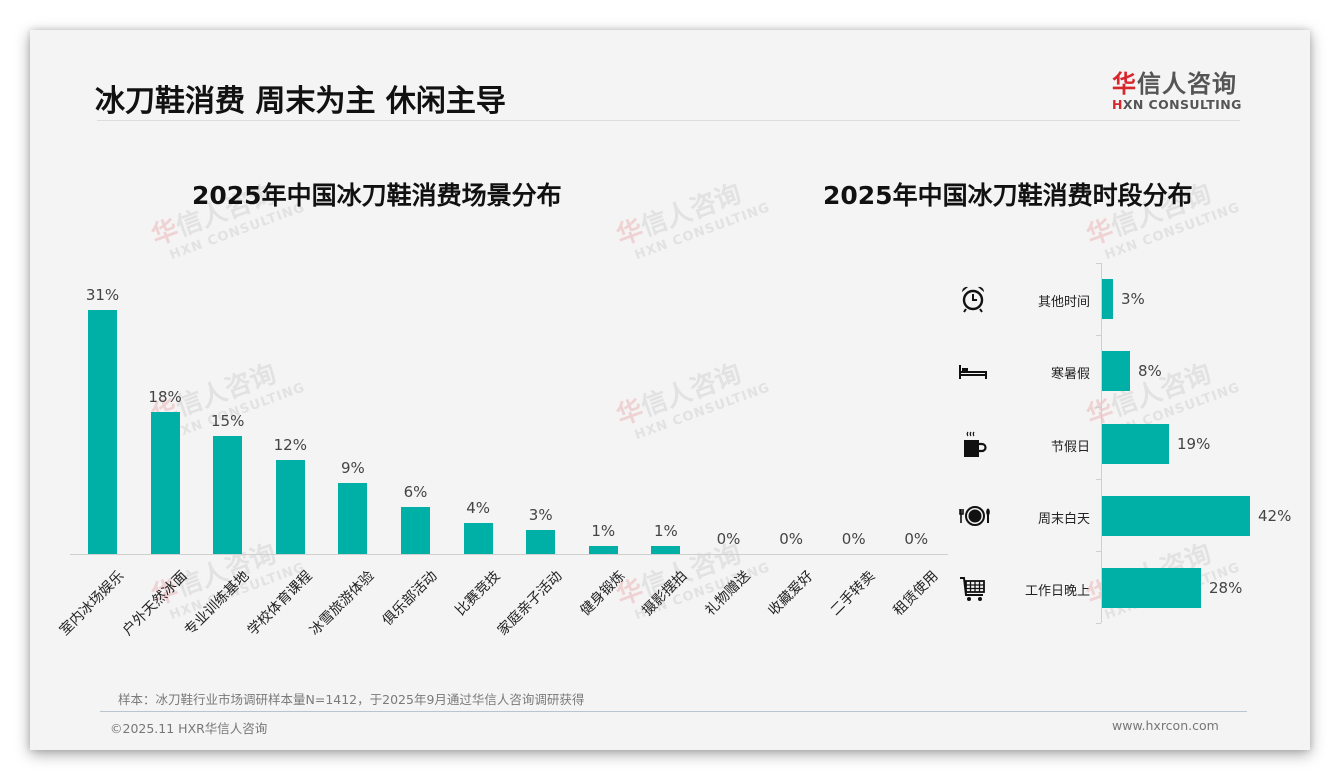  What do you see at coordinates (853, 594) in the screenshot?
I see `x-tick-label: 二手转卖` at bounding box center [853, 594].